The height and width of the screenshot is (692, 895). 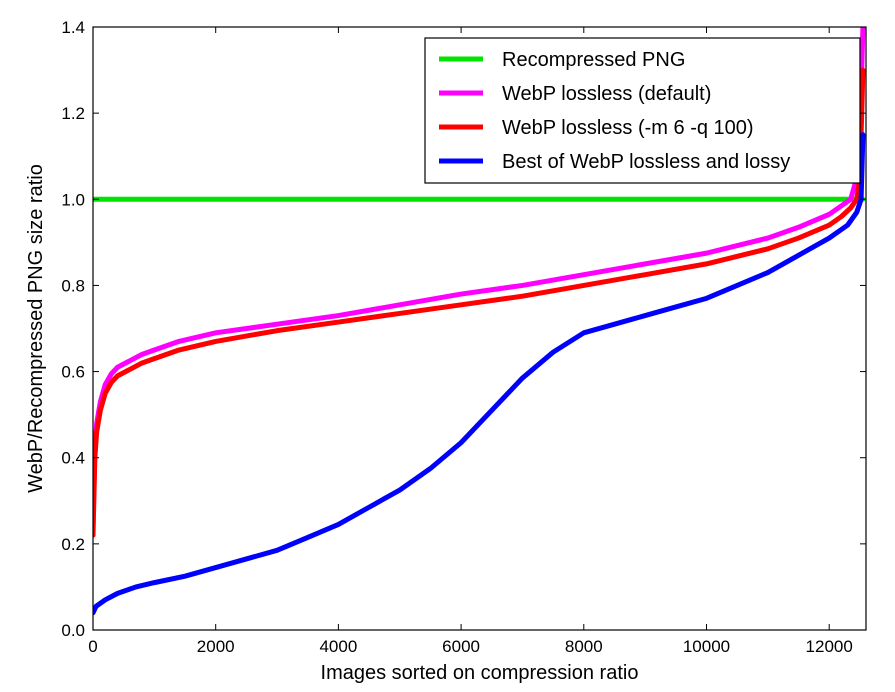 I want to click on y-tick-label: 0.8, so click(x=73, y=285).